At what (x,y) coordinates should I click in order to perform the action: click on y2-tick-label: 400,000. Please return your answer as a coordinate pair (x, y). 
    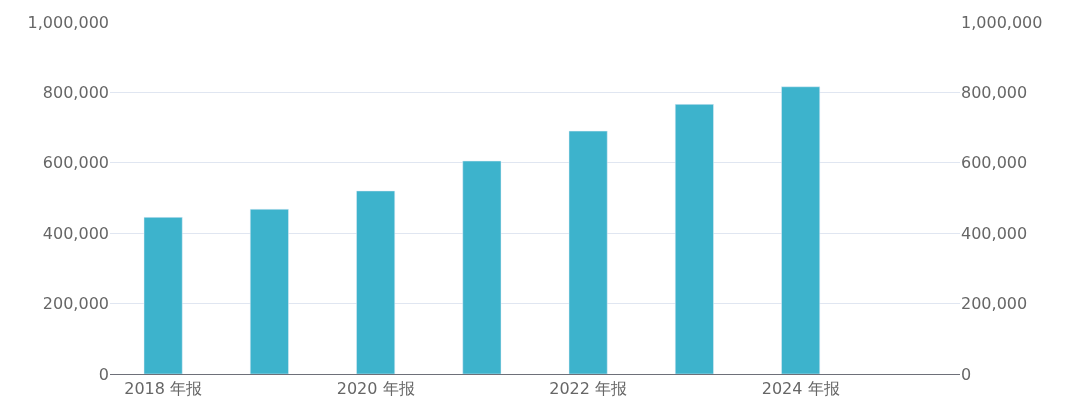
    Looking at the image, I should click on (994, 233).